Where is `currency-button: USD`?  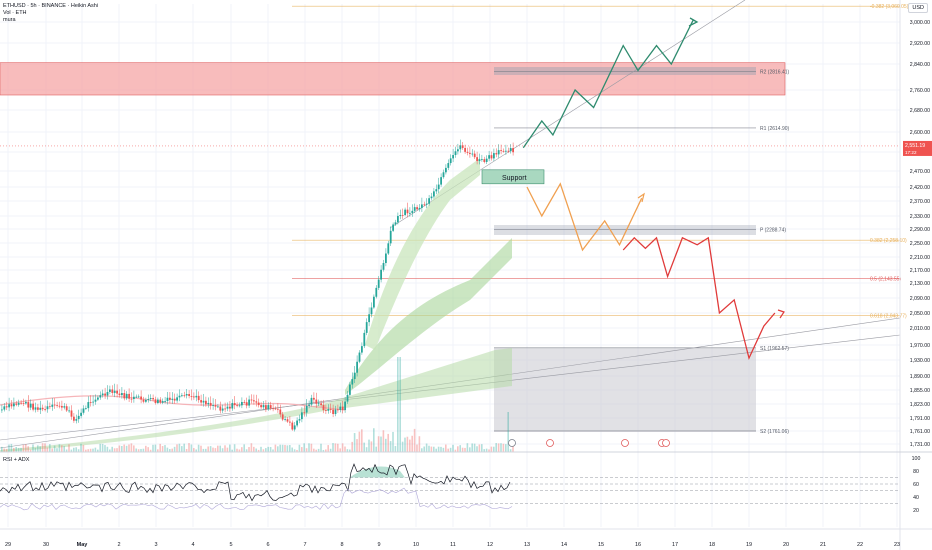
currency-button: USD is located at coordinates (918, 8).